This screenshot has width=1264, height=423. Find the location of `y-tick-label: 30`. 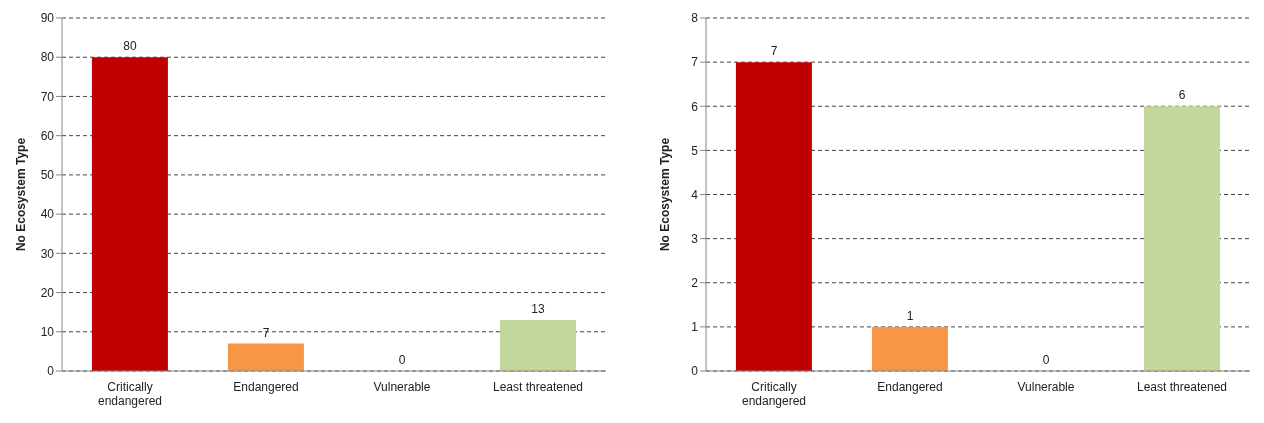

y-tick-label: 30 is located at coordinates (47, 253).